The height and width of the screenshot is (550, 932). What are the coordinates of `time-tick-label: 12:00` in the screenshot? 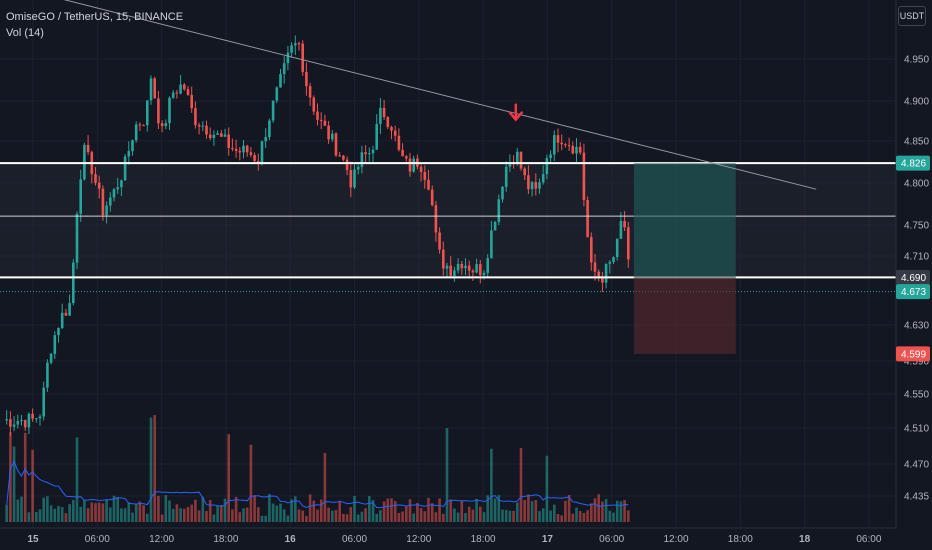 It's located at (418, 539).